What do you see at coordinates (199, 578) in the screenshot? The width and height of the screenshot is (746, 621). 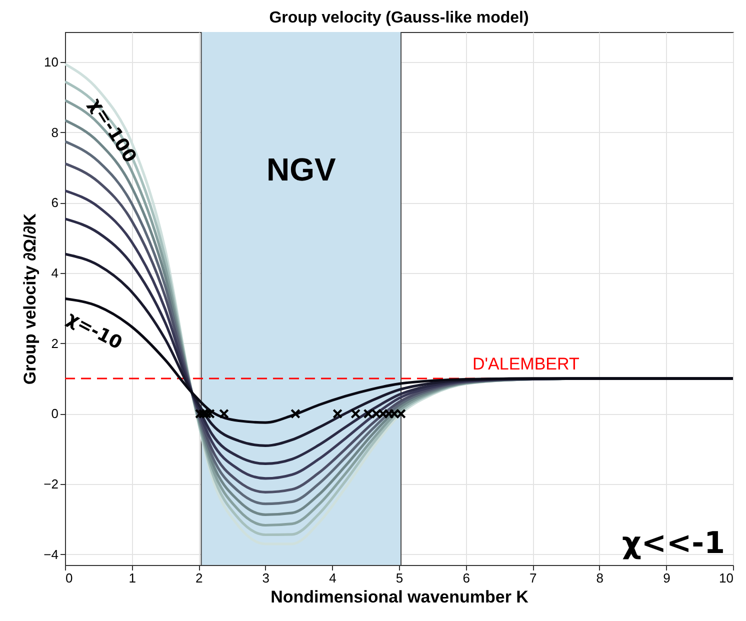 I see `x-tick-label: 2` at bounding box center [199, 578].